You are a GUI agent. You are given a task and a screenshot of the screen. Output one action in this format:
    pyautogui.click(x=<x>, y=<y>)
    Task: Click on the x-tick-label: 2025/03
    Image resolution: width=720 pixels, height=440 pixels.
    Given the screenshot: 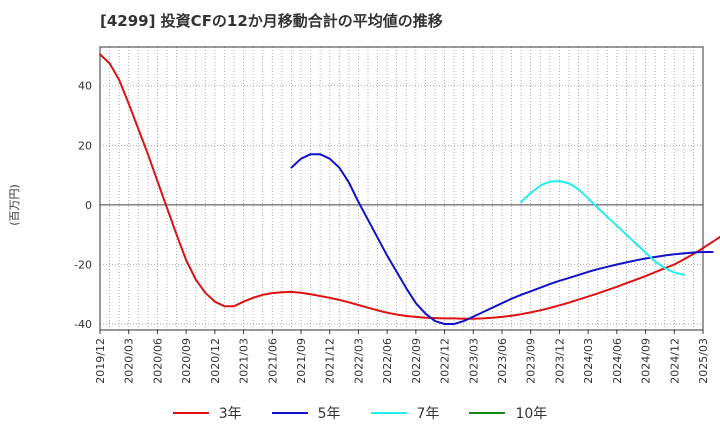 What is the action you would take?
    pyautogui.click(x=703, y=361)
    